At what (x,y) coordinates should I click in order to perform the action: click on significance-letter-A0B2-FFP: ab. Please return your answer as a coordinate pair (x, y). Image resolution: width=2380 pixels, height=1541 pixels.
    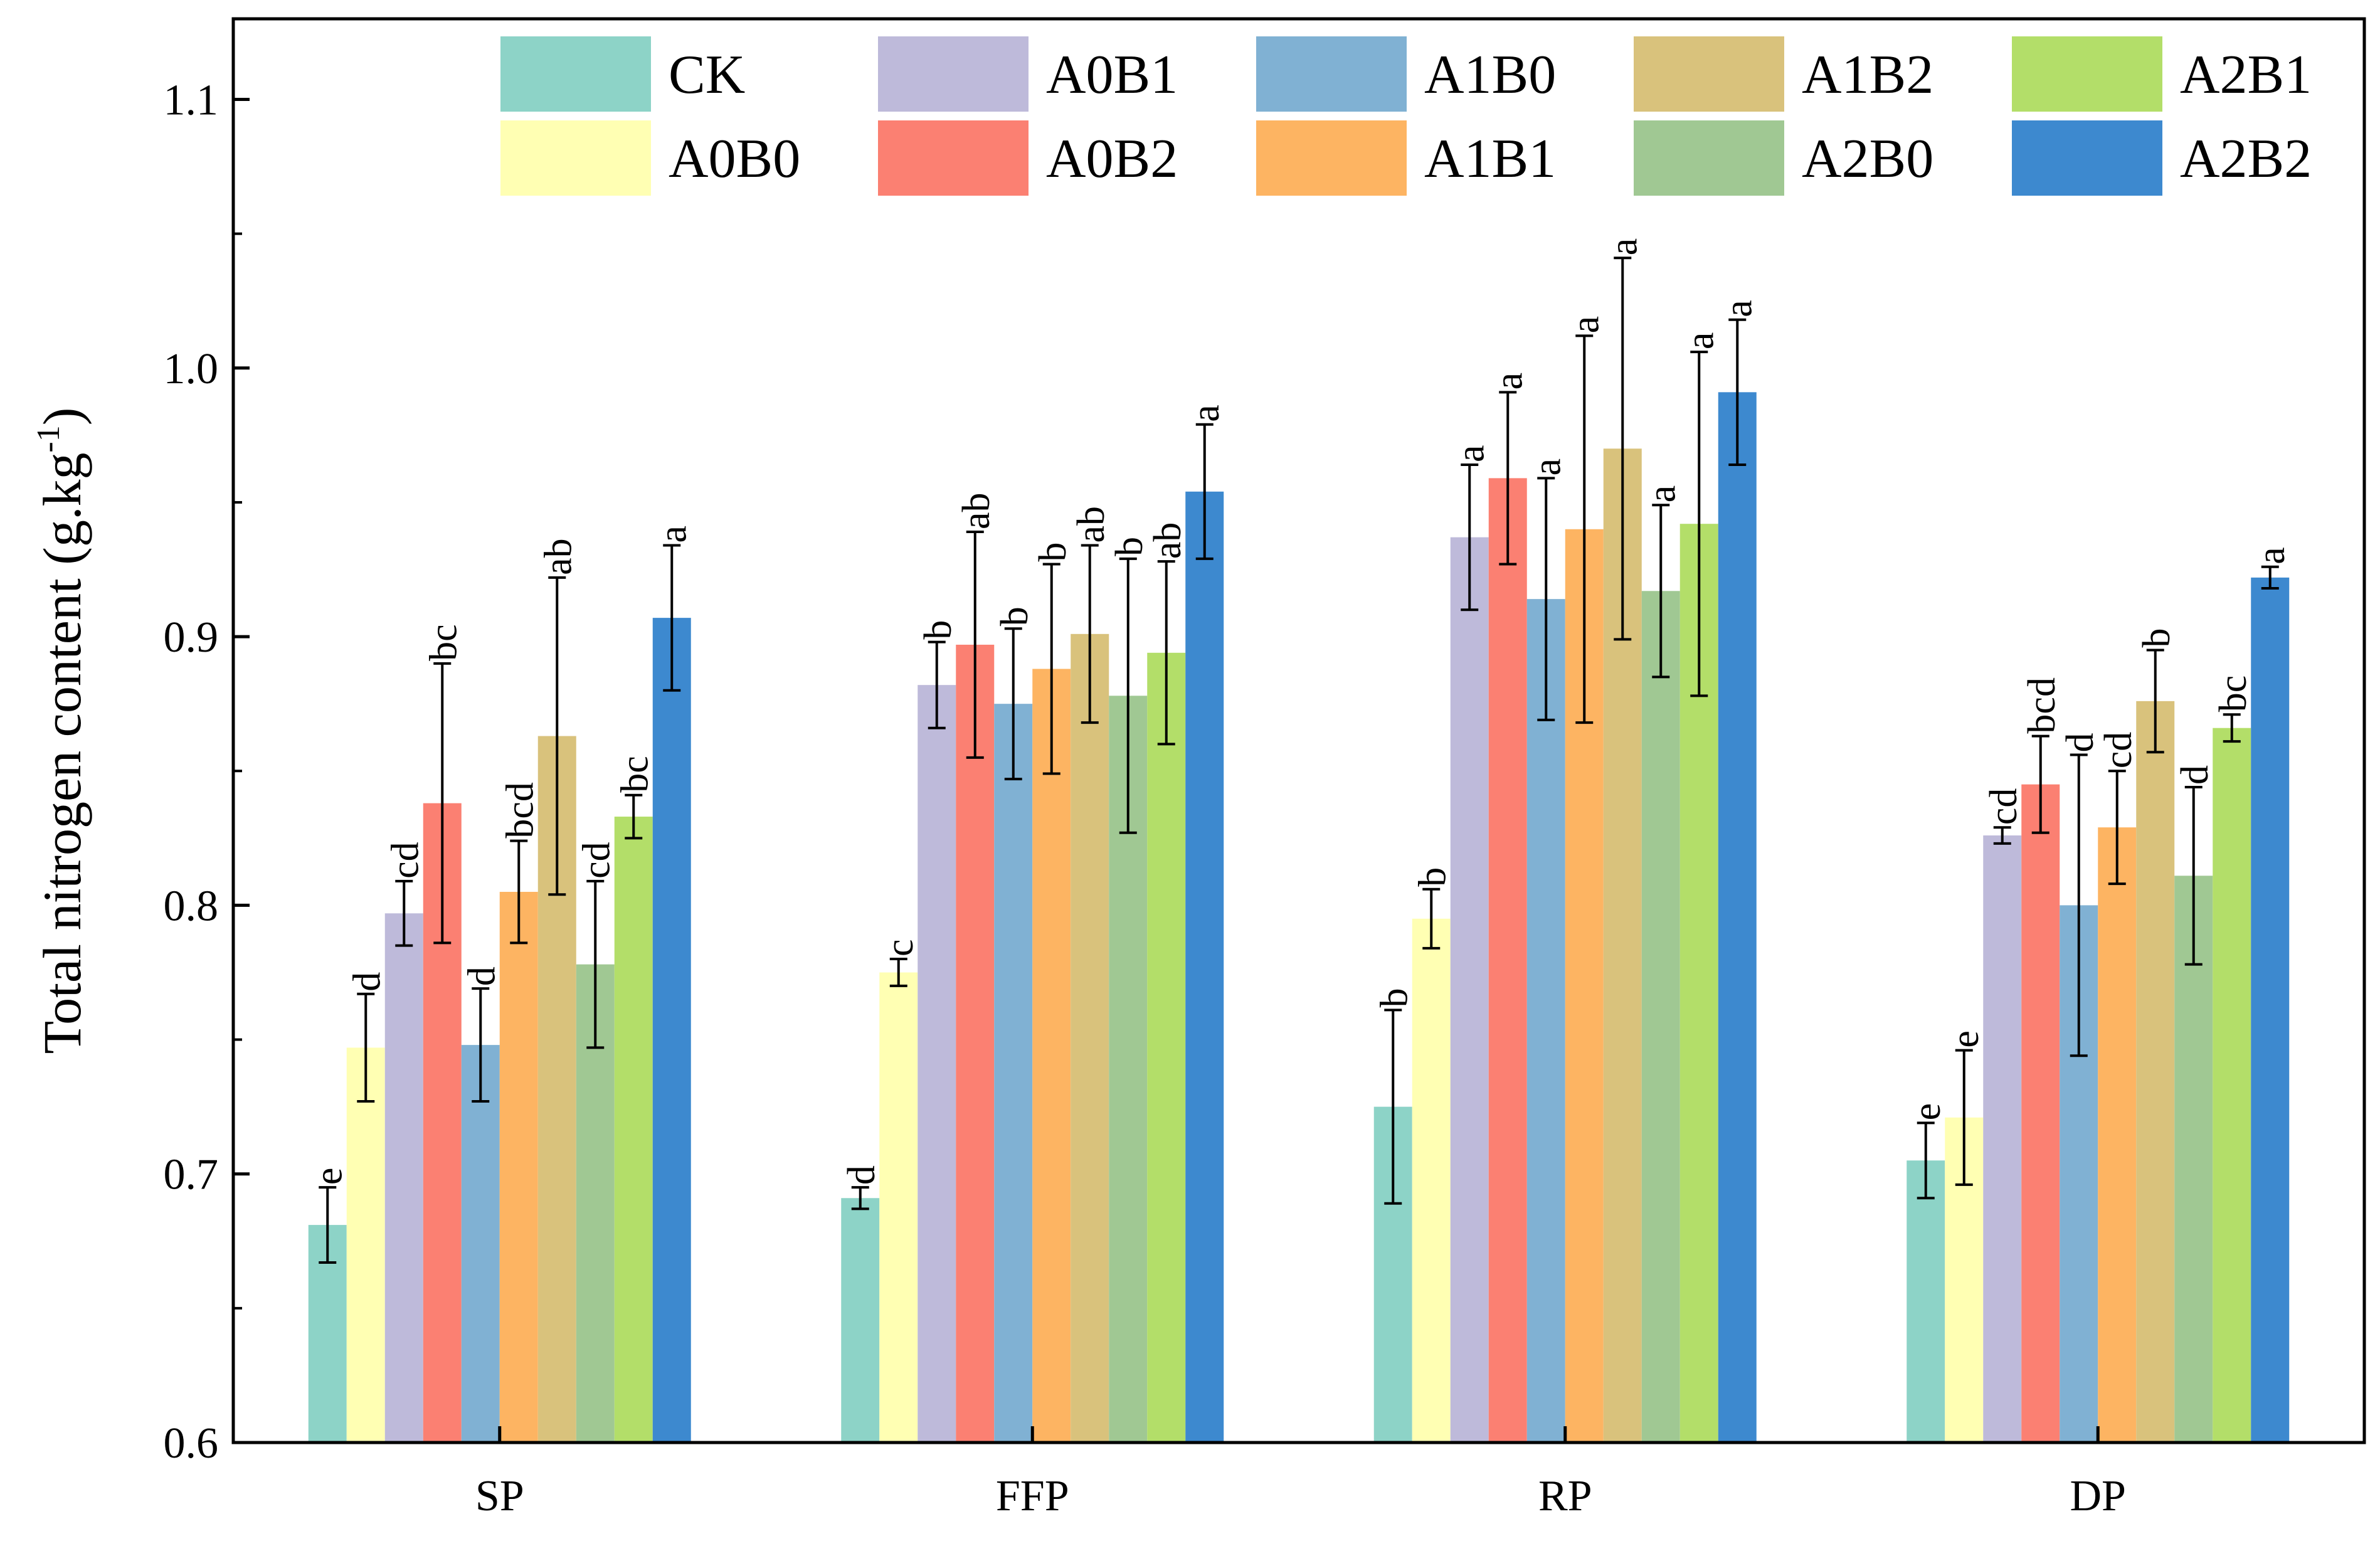
    Looking at the image, I should click on (976, 511).